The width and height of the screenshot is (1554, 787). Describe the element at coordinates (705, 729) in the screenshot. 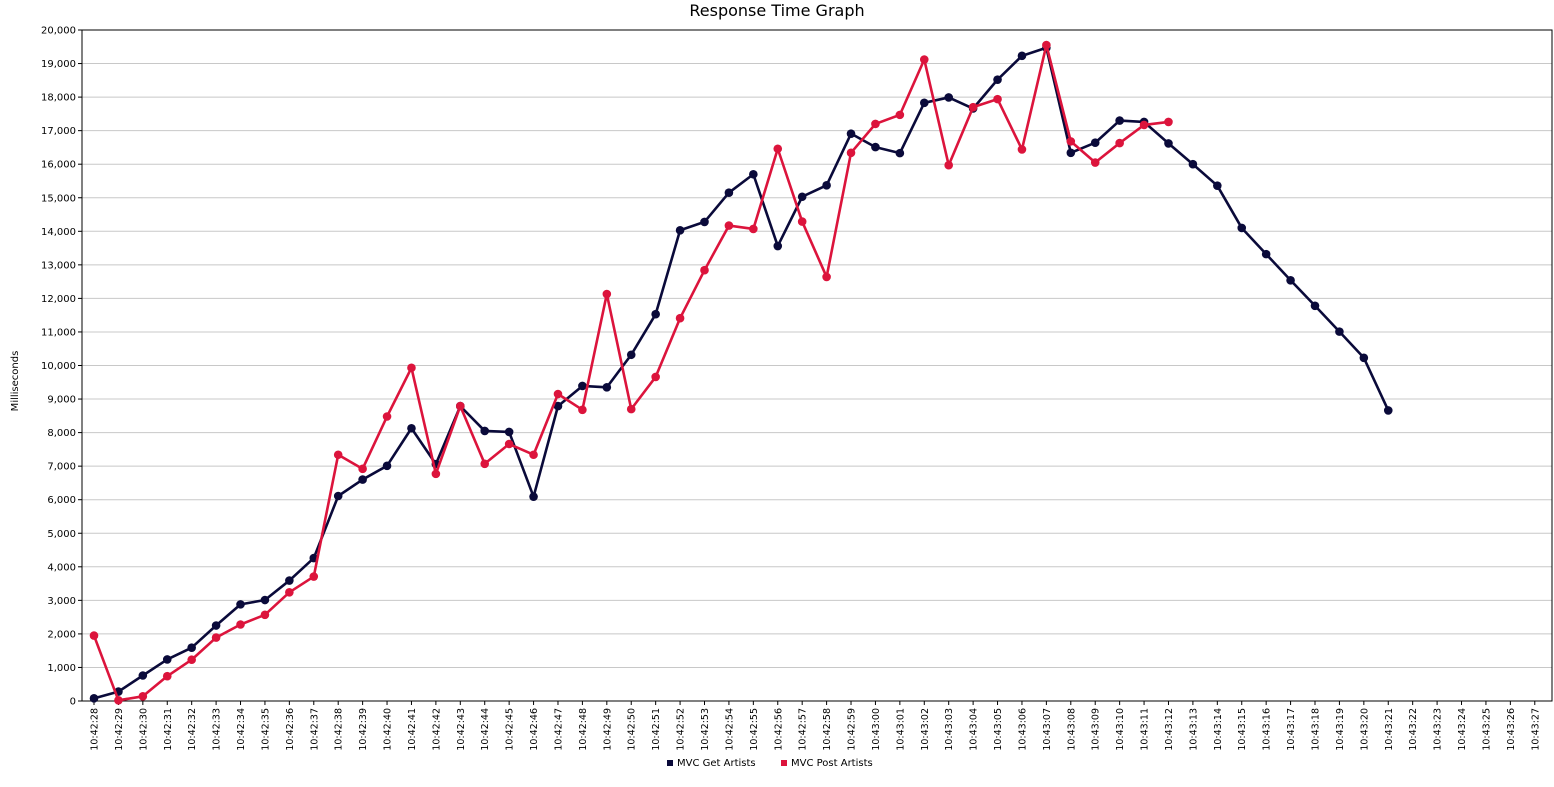

I see `x-tick-label: 10:42:53` at that location.